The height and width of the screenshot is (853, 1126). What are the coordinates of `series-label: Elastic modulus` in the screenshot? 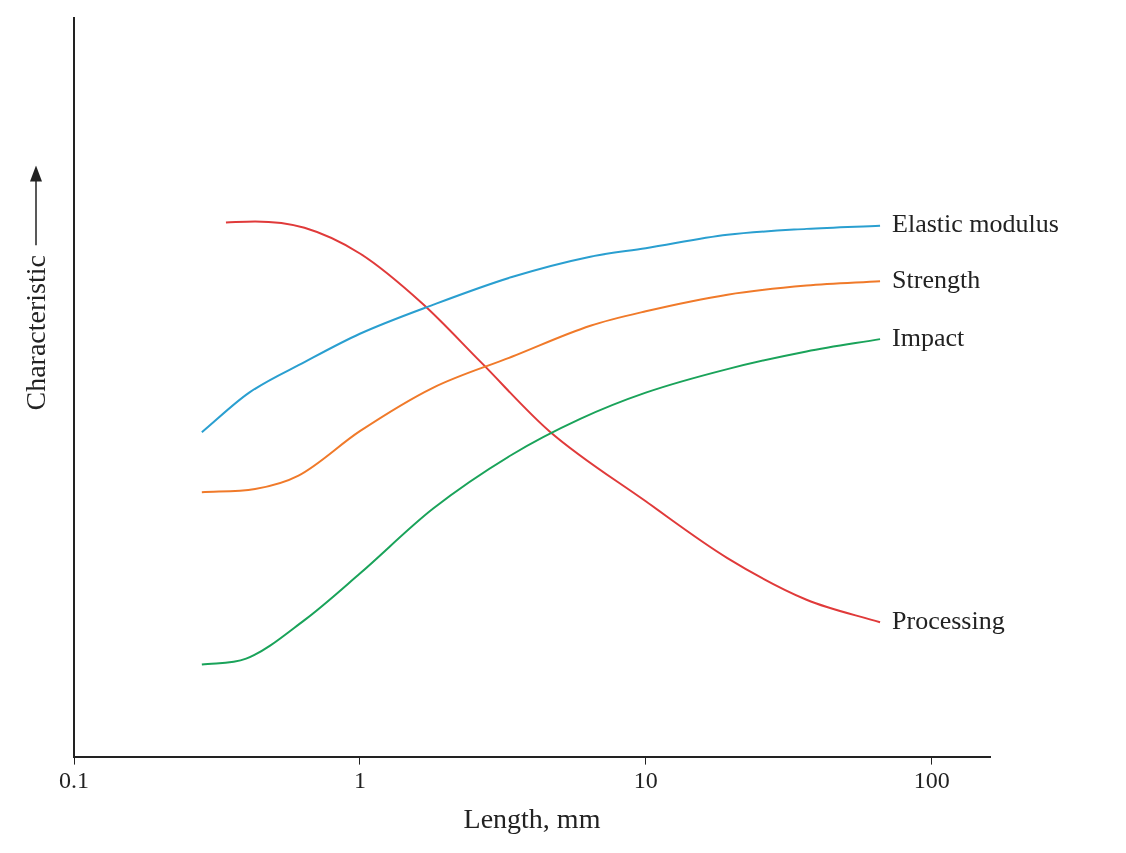 It's located at (975, 224).